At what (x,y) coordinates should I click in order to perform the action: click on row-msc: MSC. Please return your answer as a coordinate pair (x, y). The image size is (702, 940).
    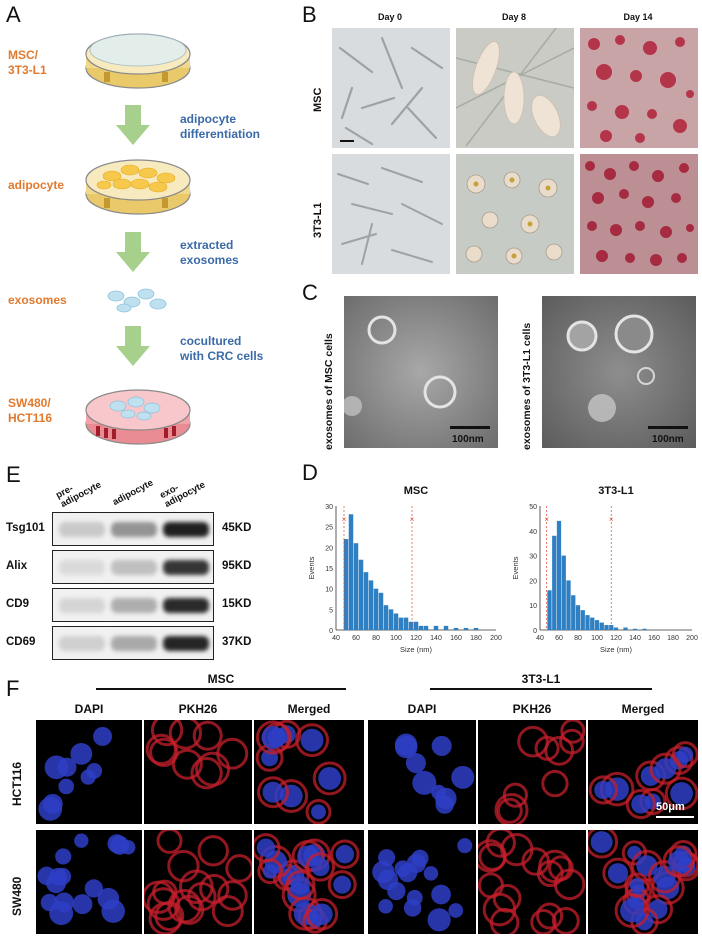
    Looking at the image, I should click on (318, 99).